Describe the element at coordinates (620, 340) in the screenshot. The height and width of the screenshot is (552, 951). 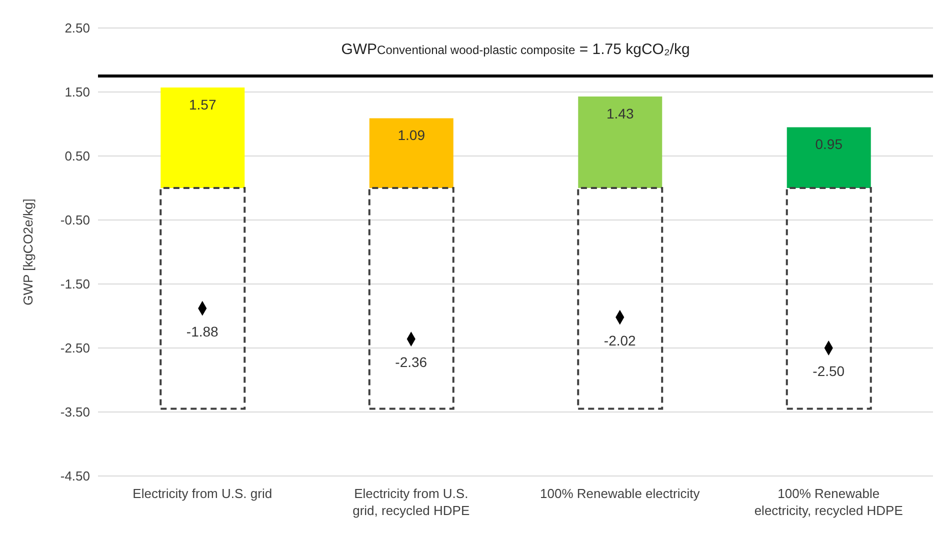
I see `data-label: -2.02` at that location.